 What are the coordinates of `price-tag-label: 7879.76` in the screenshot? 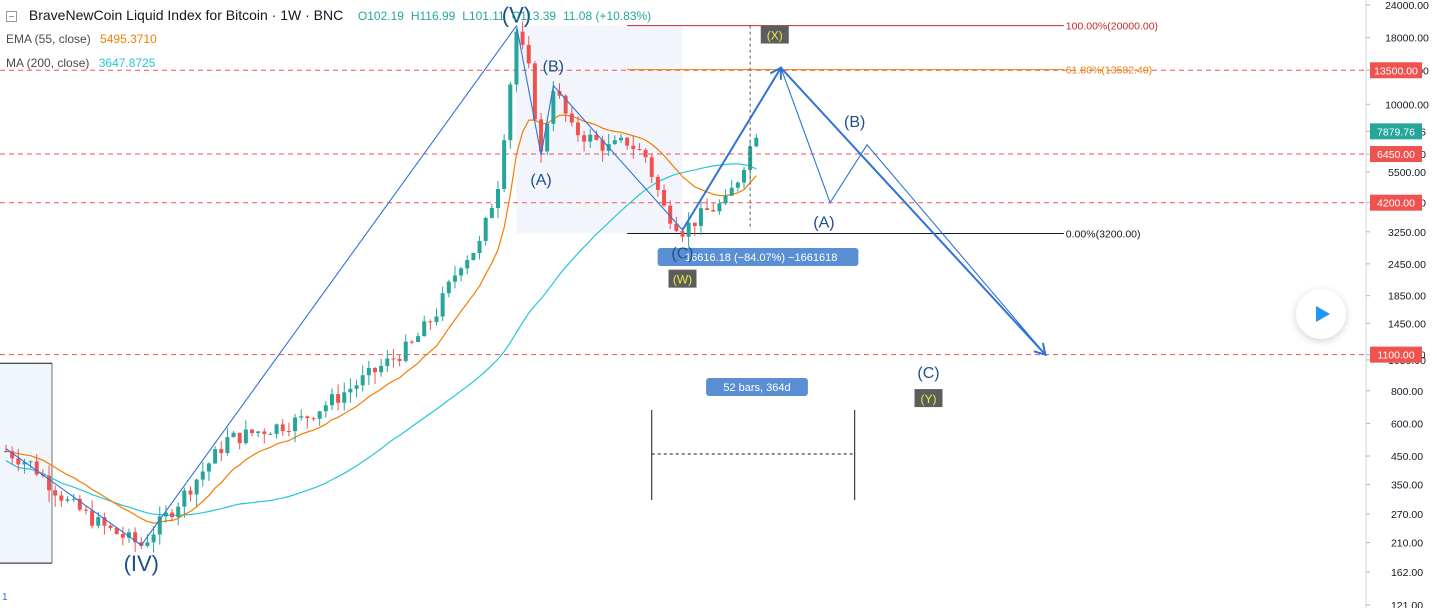 It's located at (1396, 132).